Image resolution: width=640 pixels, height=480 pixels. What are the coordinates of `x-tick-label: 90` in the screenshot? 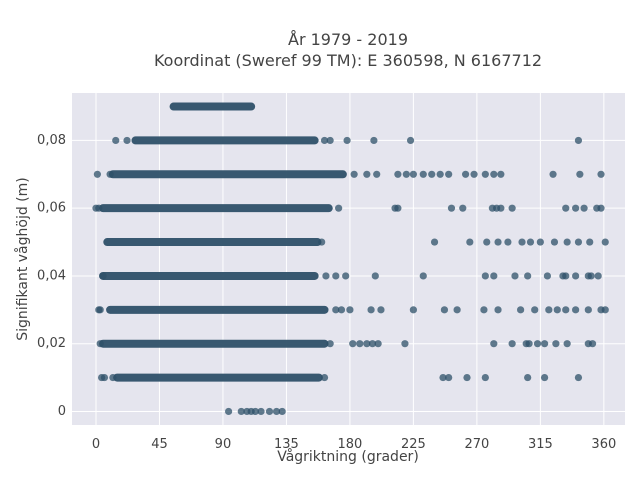 It's located at (223, 444).